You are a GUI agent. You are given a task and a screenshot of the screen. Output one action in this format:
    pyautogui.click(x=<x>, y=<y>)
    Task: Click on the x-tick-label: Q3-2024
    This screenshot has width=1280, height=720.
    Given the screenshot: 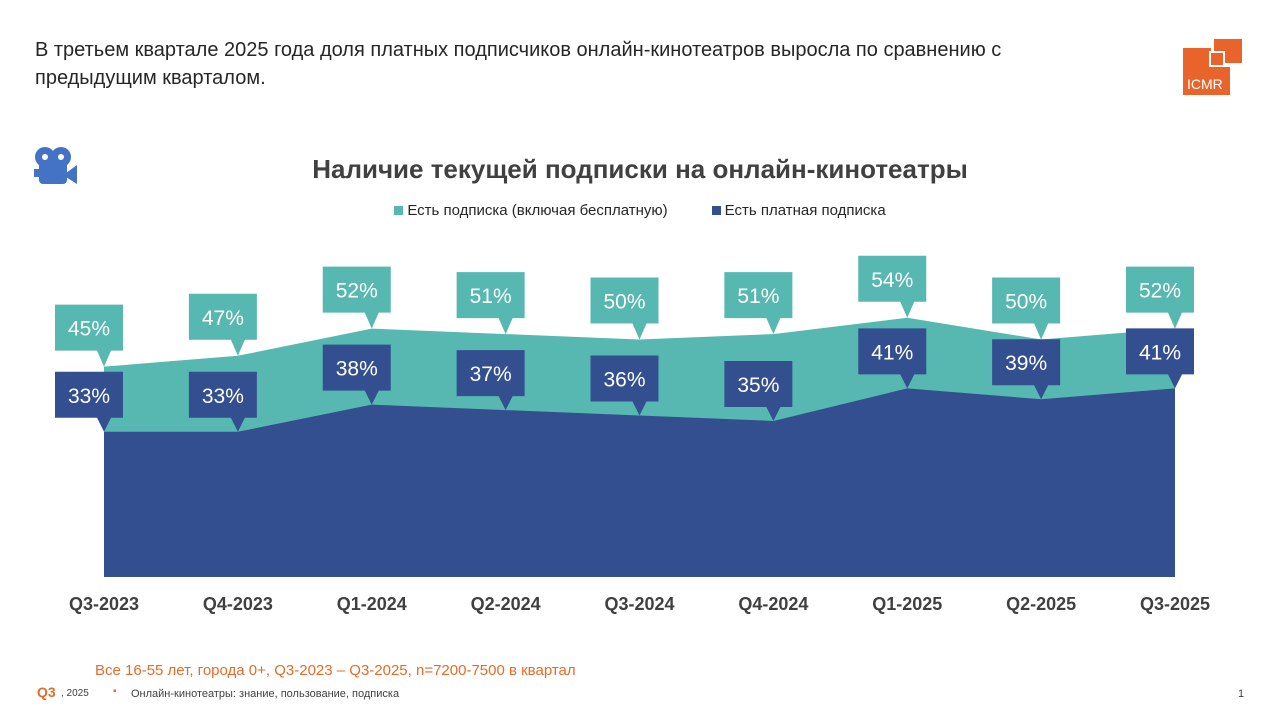 What is the action you would take?
    pyautogui.click(x=639, y=604)
    